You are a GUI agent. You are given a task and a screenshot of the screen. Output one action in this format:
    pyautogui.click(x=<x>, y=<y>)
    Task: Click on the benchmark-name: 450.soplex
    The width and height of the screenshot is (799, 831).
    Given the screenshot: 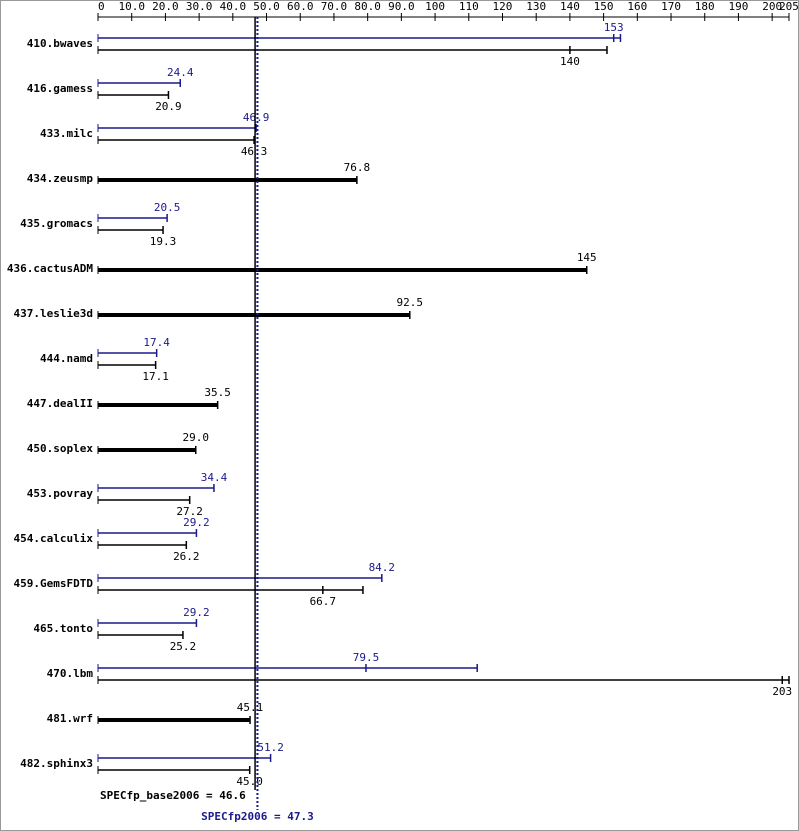 What is the action you would take?
    pyautogui.click(x=60, y=448)
    